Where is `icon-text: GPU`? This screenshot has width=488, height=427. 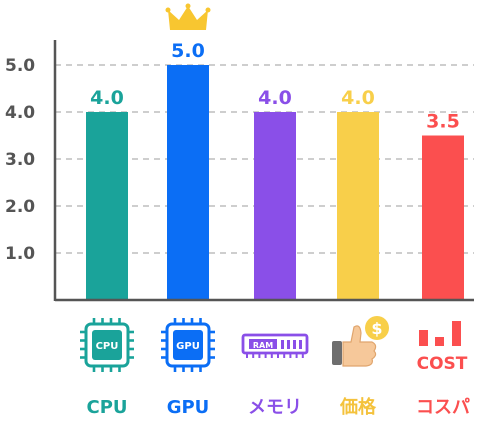 icon-text: GPU is located at coordinates (188, 346).